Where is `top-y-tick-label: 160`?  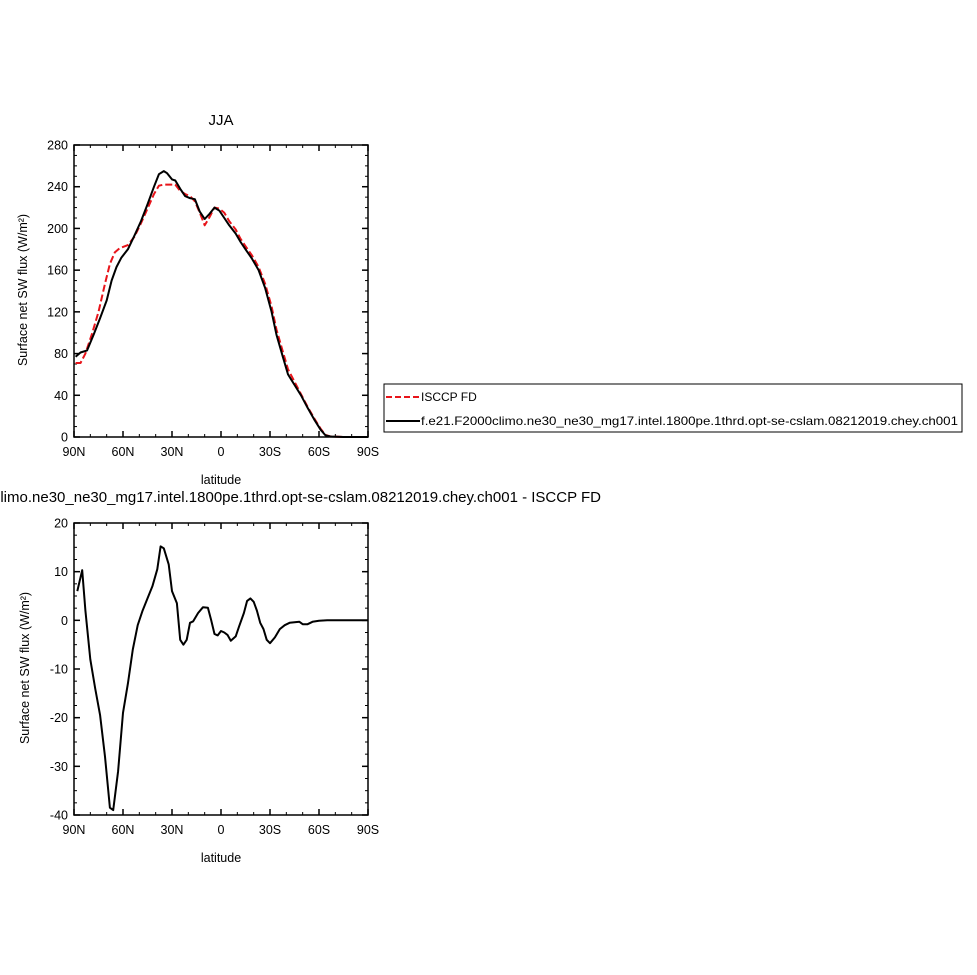
top-y-tick-label: 160 is located at coordinates (57, 271).